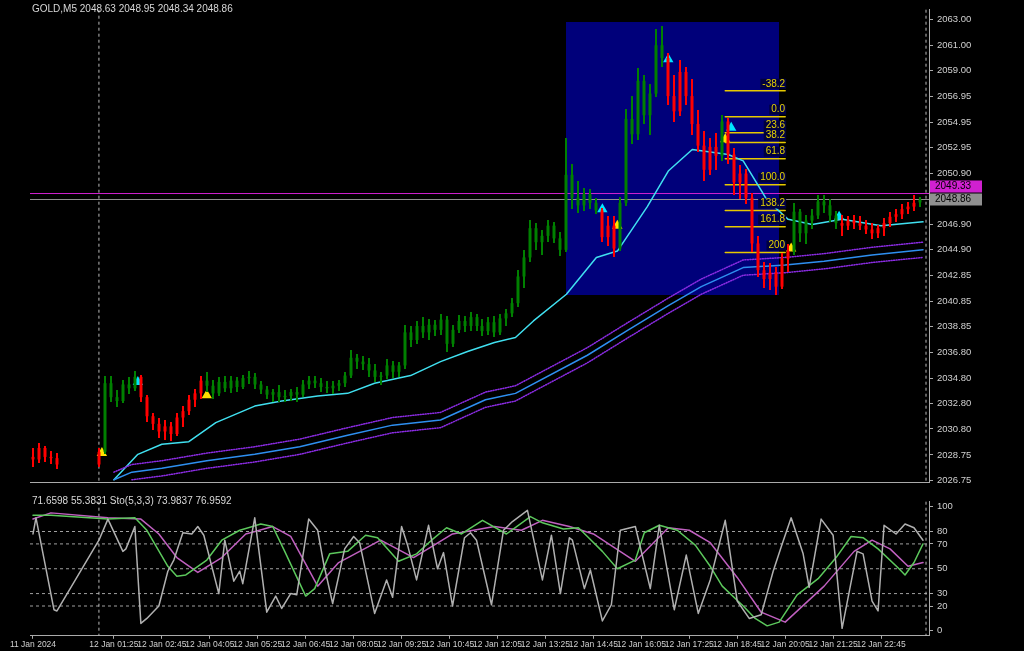 Image resolution: width=1024 pixels, height=651 pixels. I want to click on x-tick-label: 12 Jan 22:45, so click(881, 644).